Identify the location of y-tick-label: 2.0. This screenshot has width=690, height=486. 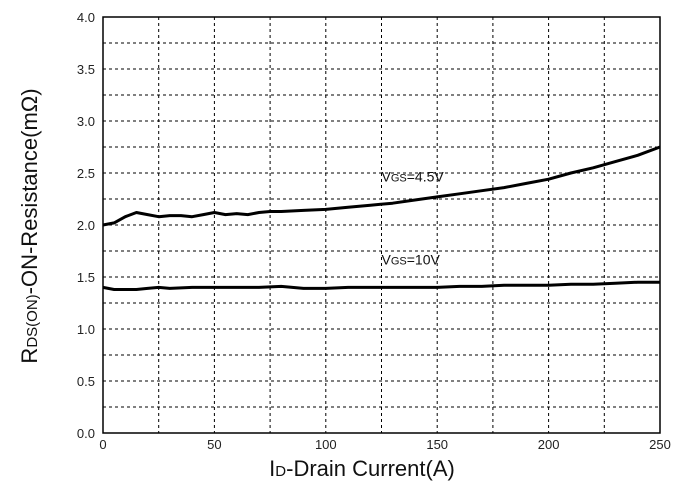
(86, 225).